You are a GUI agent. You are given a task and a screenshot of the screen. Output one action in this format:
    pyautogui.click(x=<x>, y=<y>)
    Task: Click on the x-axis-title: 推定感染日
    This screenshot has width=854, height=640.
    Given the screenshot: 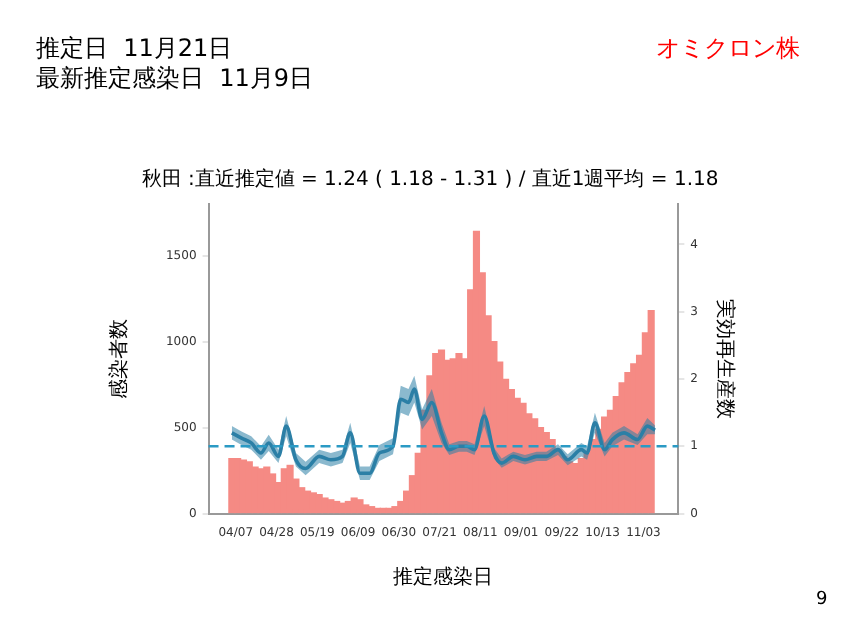 What is the action you would take?
    pyautogui.click(x=443, y=577)
    